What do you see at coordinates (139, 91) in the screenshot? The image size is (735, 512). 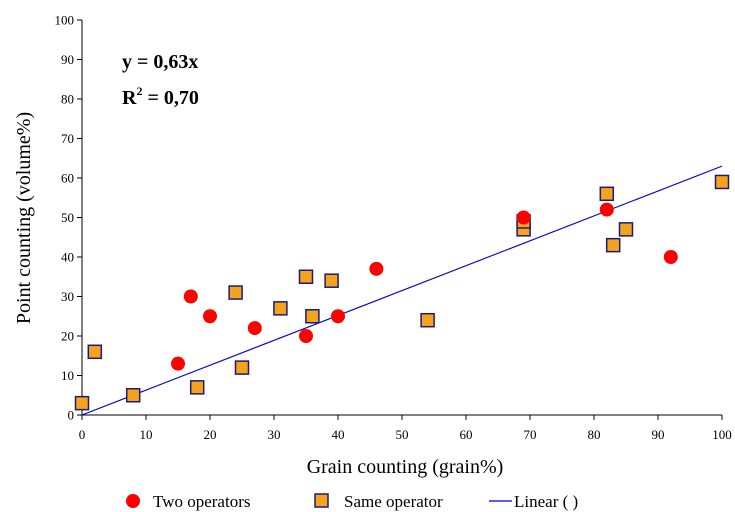 I see `r-squared-superscript: 2` at bounding box center [139, 91].